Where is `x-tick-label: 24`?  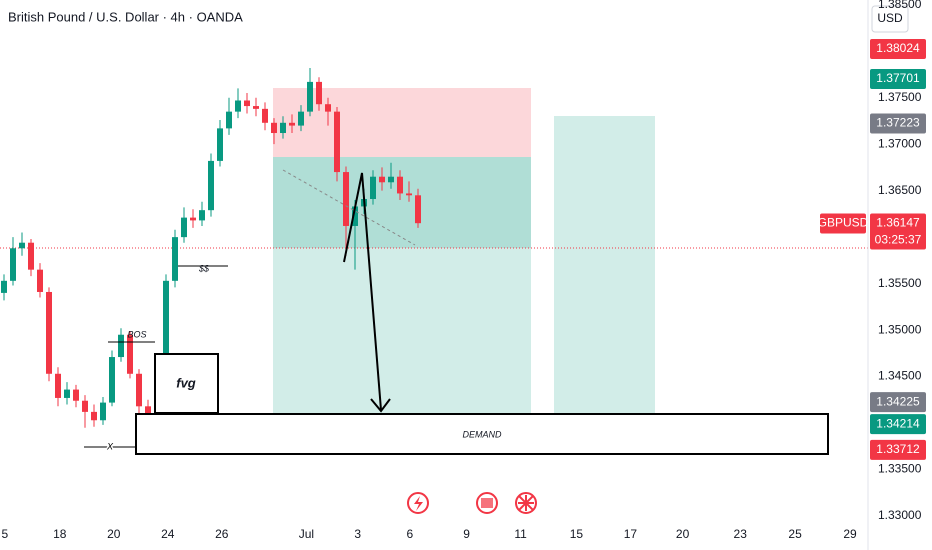 x-tick-label: 24 is located at coordinates (168, 534).